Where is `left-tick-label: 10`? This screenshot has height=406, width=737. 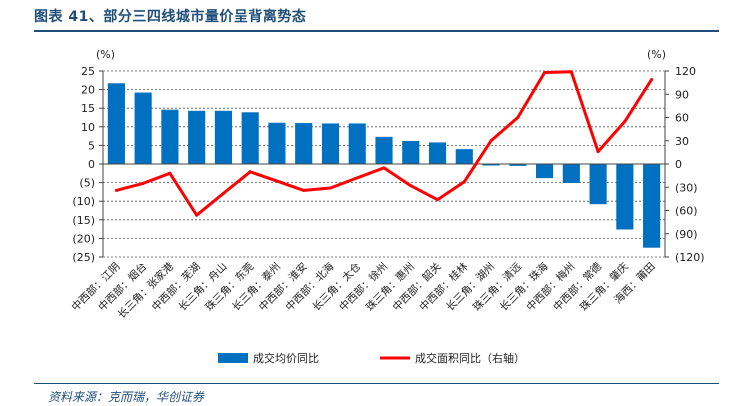 left-tick-label: 10 is located at coordinates (88, 127).